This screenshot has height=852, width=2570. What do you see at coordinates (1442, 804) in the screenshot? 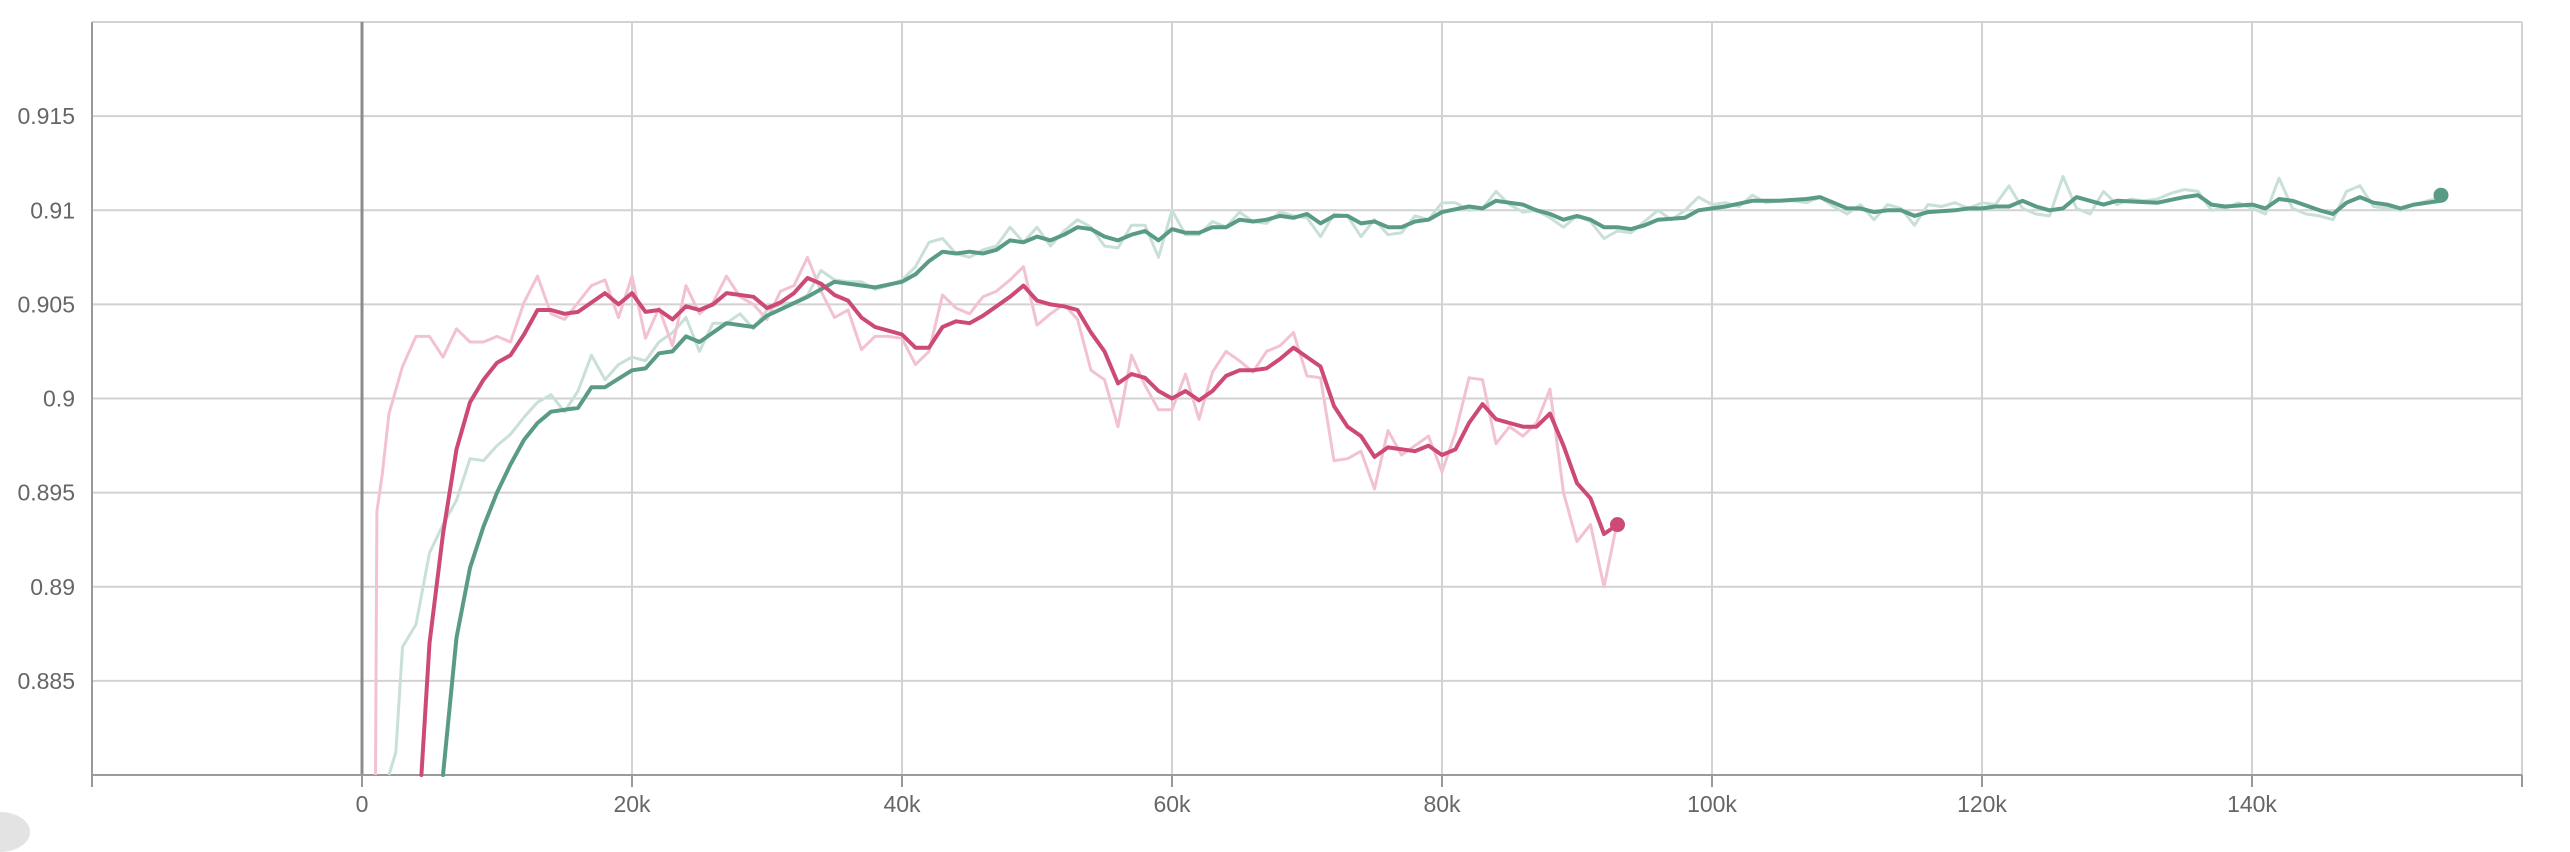
I see `x-tick-label: 80k` at bounding box center [1442, 804].